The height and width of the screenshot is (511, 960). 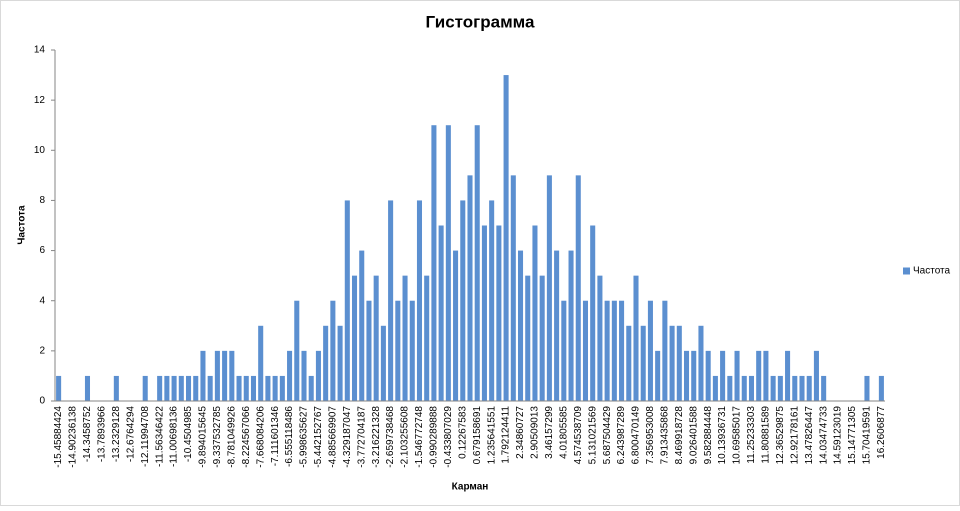 I want to click on x-tick-label: 2.34860727, so click(x=520, y=432).